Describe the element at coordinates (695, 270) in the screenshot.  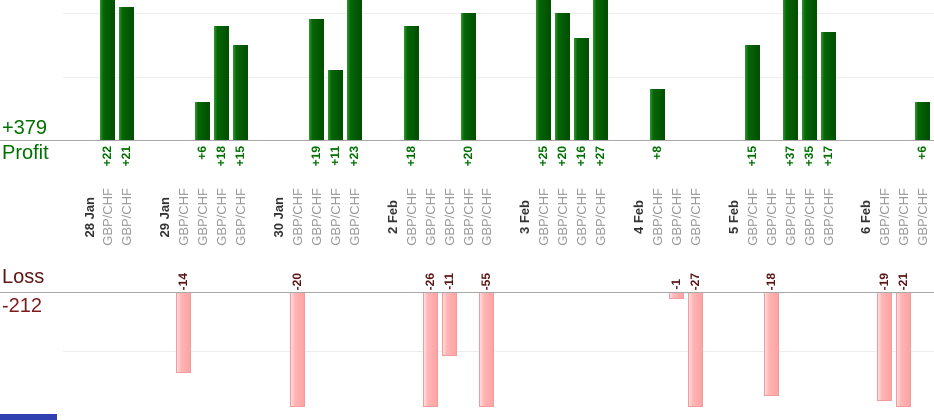
I see `loss-value-label-wrap: -27` at that location.